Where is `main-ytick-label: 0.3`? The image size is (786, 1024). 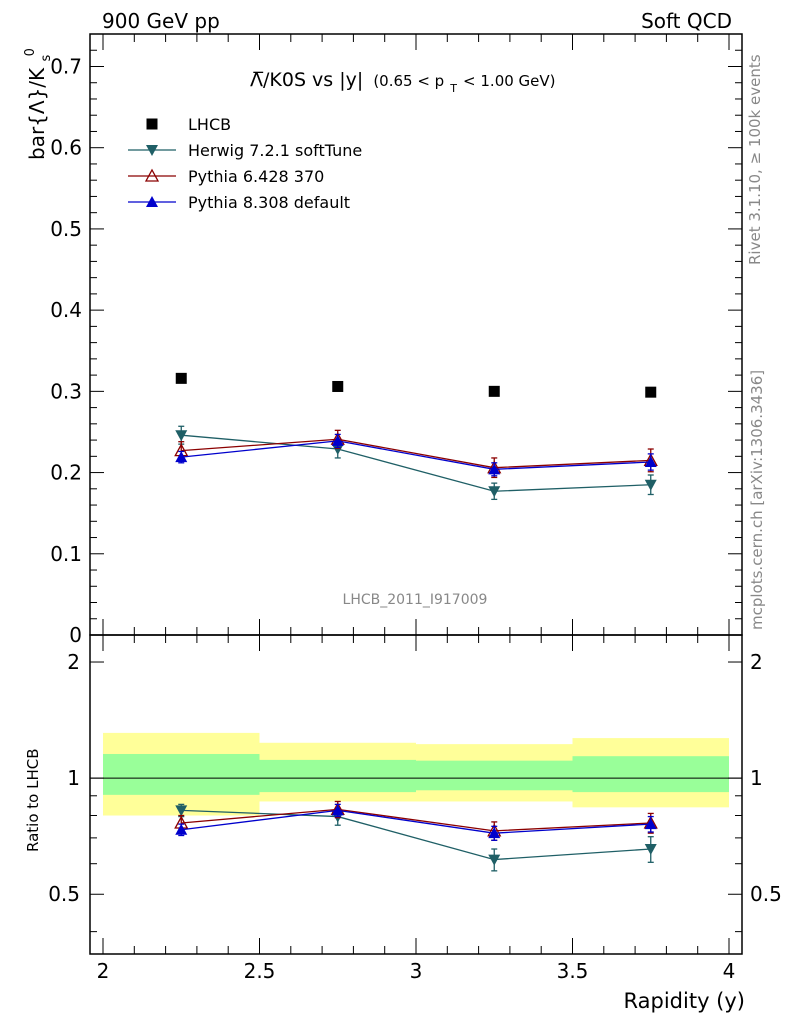 main-ytick-label: 0.3 is located at coordinates (66, 391).